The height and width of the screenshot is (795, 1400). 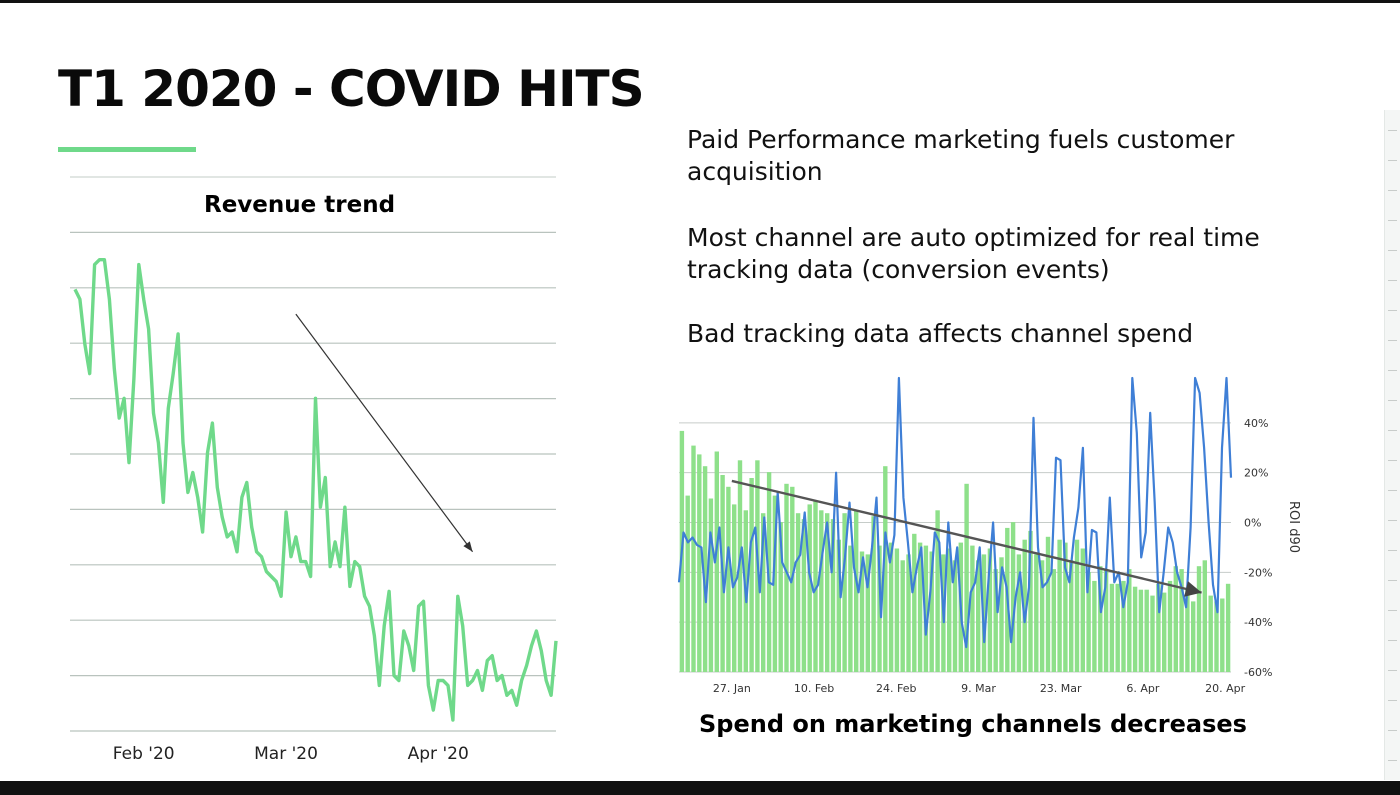 What do you see at coordinates (814, 688) in the screenshot?
I see `spend-x-tick: 10. Feb` at bounding box center [814, 688].